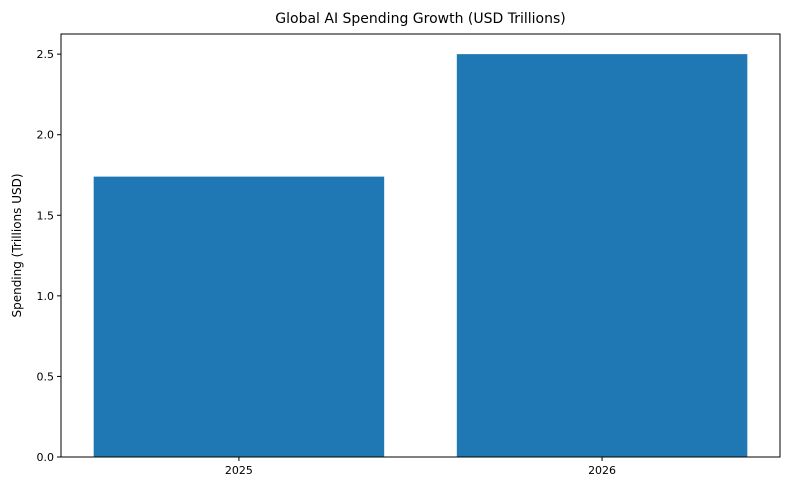 This screenshot has height=494, width=789. What do you see at coordinates (46, 296) in the screenshot?
I see `y-tick-label: 1.0` at bounding box center [46, 296].